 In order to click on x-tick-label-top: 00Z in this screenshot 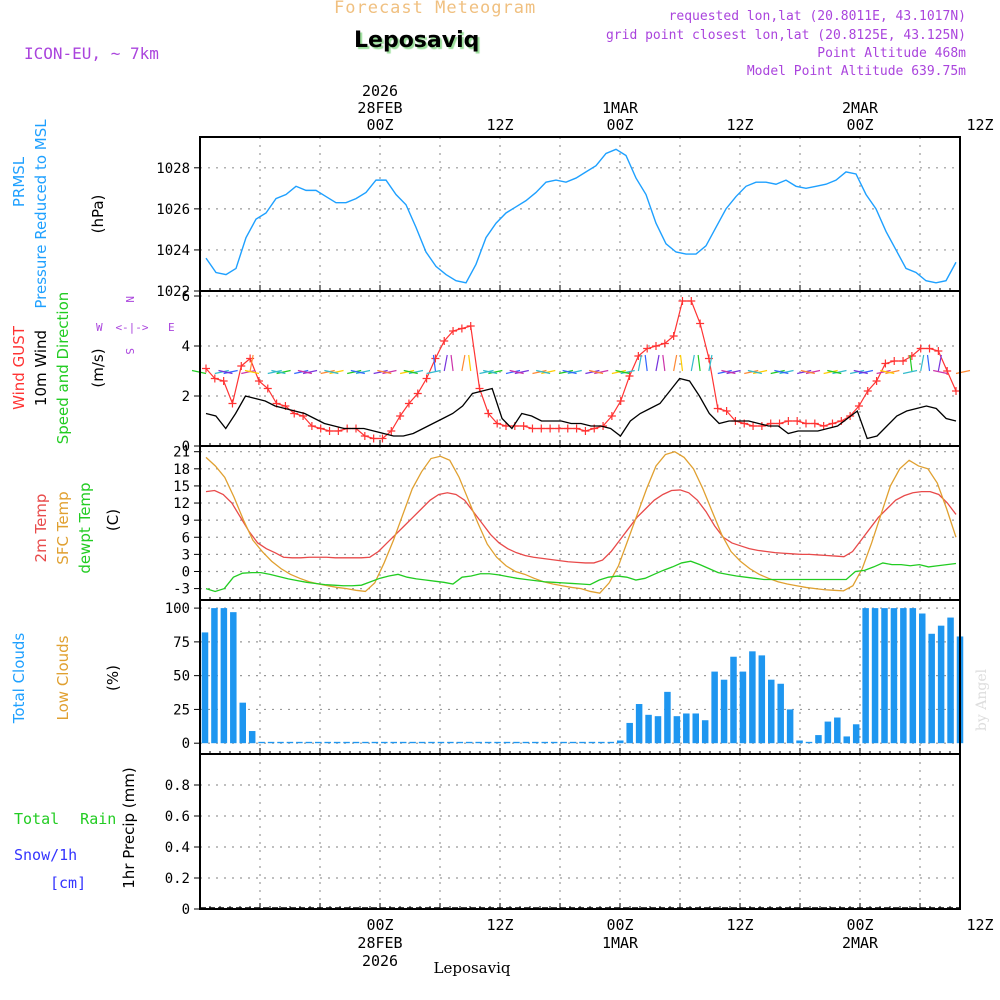, I will do `click(859, 125)`.